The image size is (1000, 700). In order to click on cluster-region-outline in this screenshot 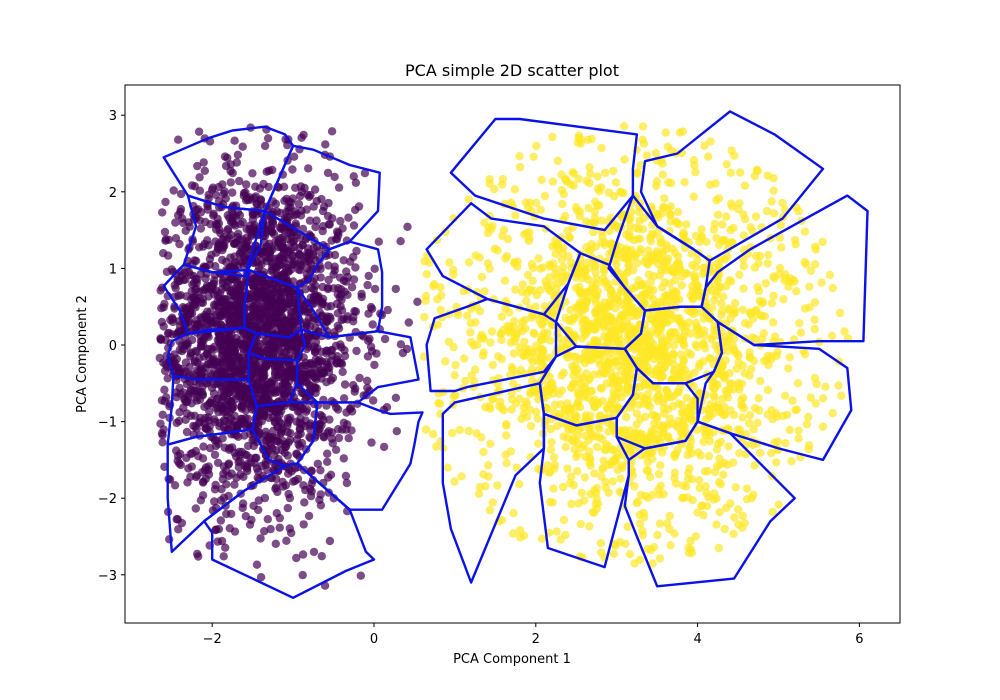, I will do `click(357, 366)`.